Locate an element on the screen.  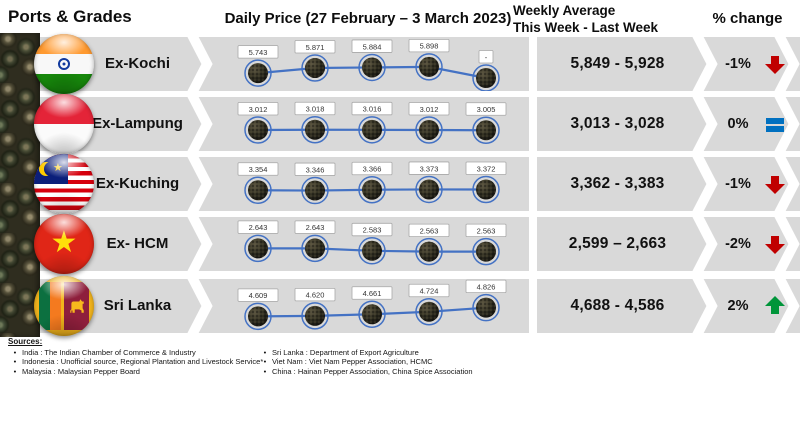
up-arrow-icon is located at coordinates (775, 306).